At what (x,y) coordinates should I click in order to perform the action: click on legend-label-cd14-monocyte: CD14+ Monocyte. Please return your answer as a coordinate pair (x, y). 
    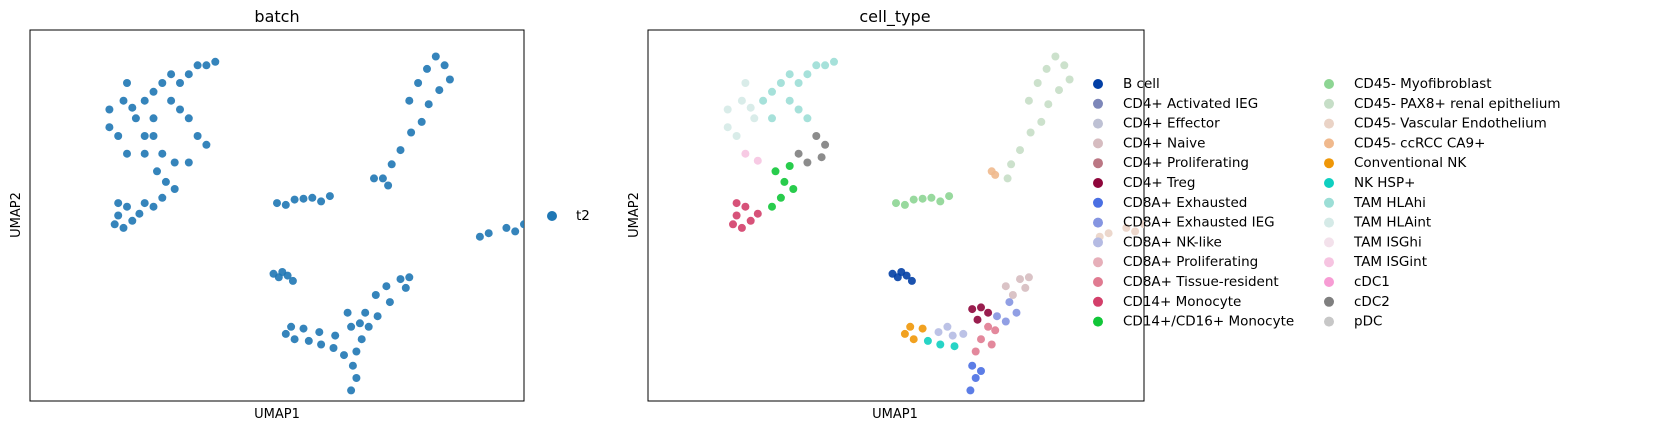
    Looking at the image, I should click on (1182, 302).